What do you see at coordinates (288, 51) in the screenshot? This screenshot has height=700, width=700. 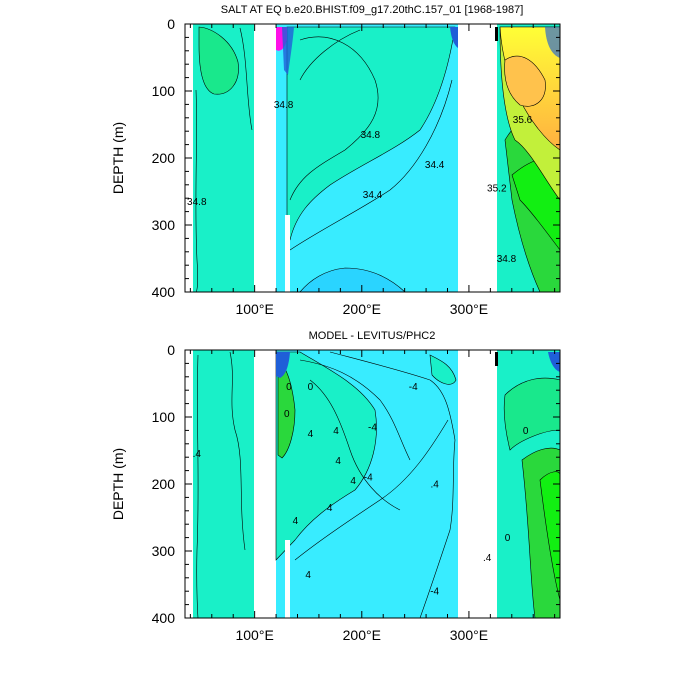 I see `top-west-pacific-blue` at bounding box center [288, 51].